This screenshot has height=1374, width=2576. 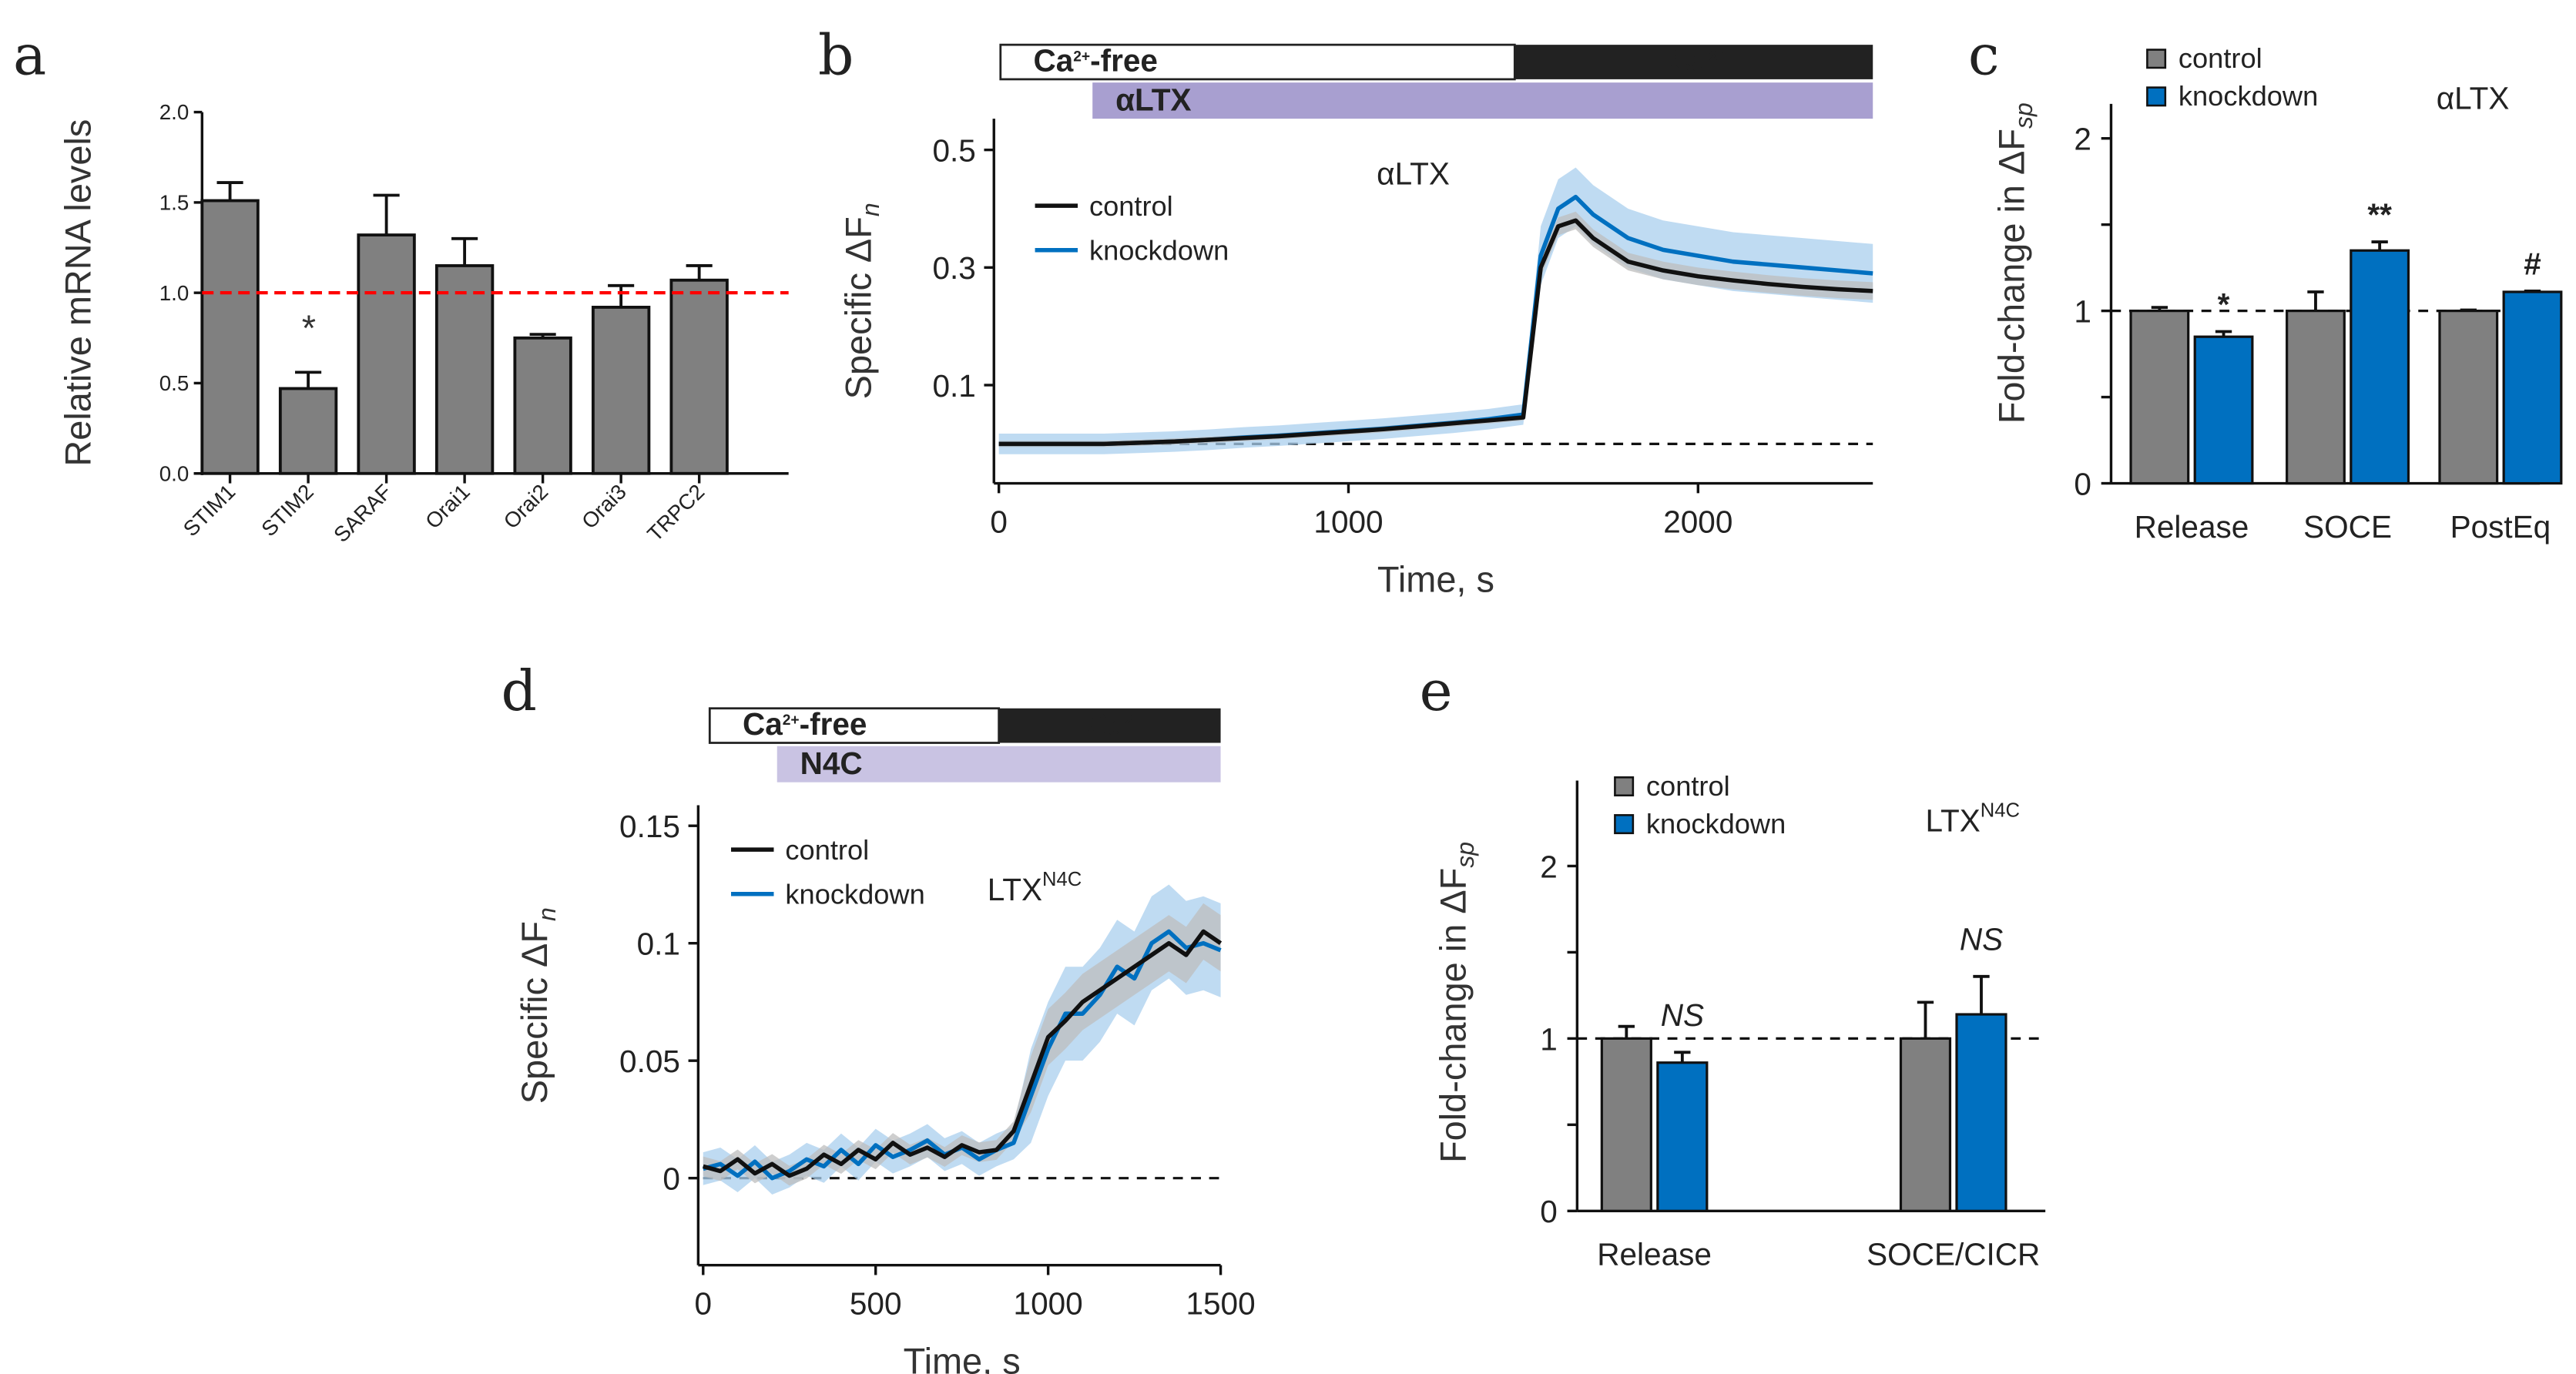 What do you see at coordinates (2224, 304) in the screenshot?
I see `significance-marker: *` at bounding box center [2224, 304].